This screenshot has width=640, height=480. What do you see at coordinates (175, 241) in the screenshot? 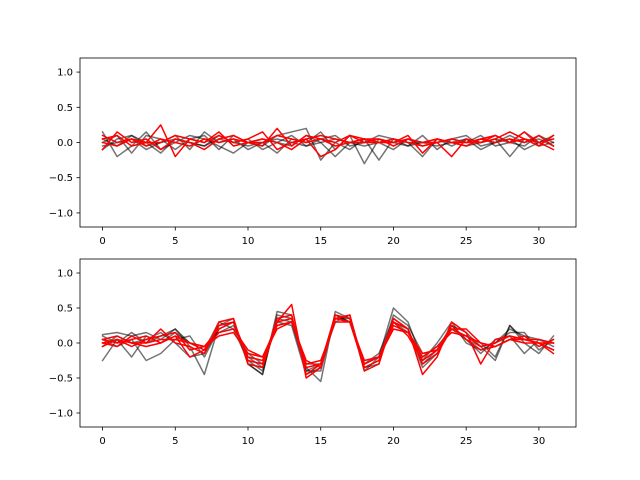
I see `plot-1-x-tick-label: 5` at bounding box center [175, 241].